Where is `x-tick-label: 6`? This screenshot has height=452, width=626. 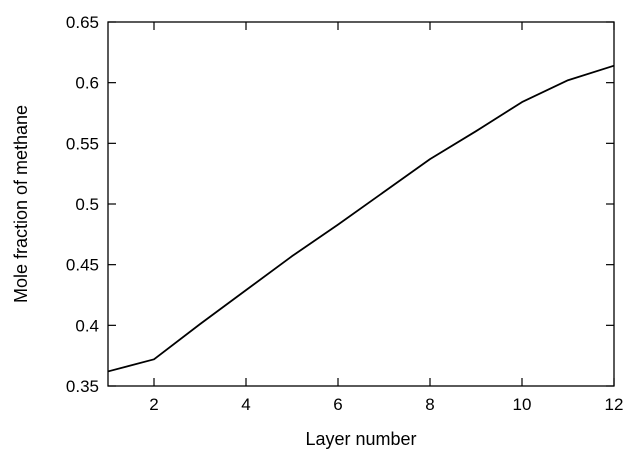
x-tick-label: 6 is located at coordinates (337, 404).